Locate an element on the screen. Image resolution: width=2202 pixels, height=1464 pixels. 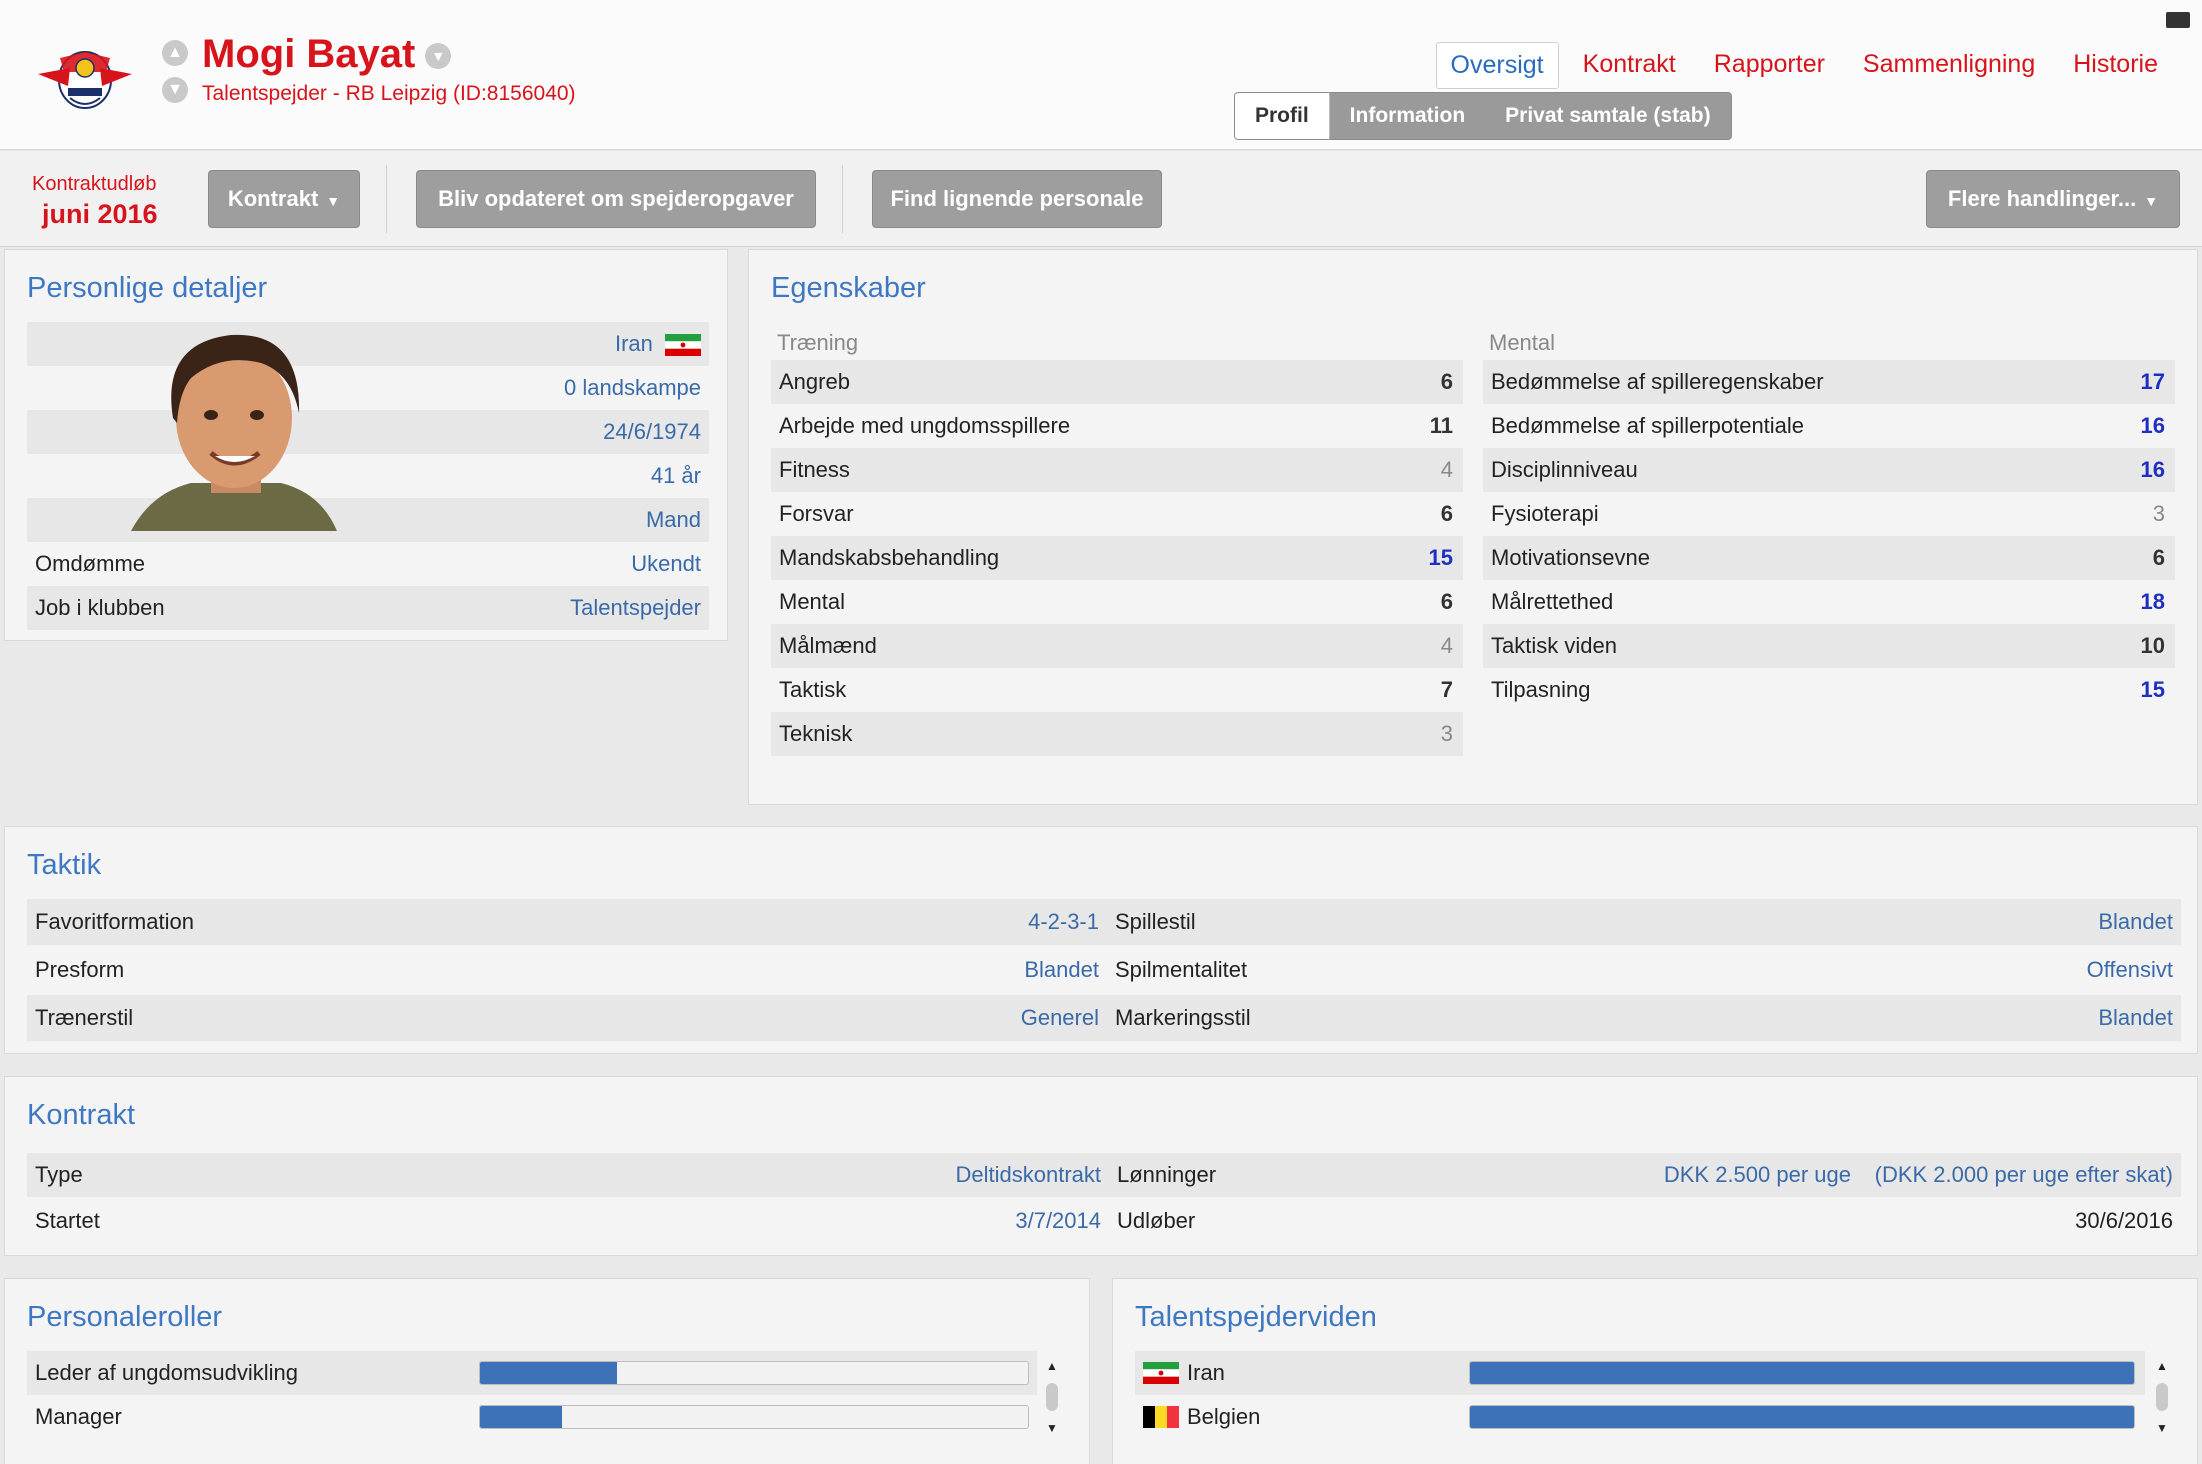
staff-role-row: Leder af ungdomsudvikling is located at coordinates (532, 1373).